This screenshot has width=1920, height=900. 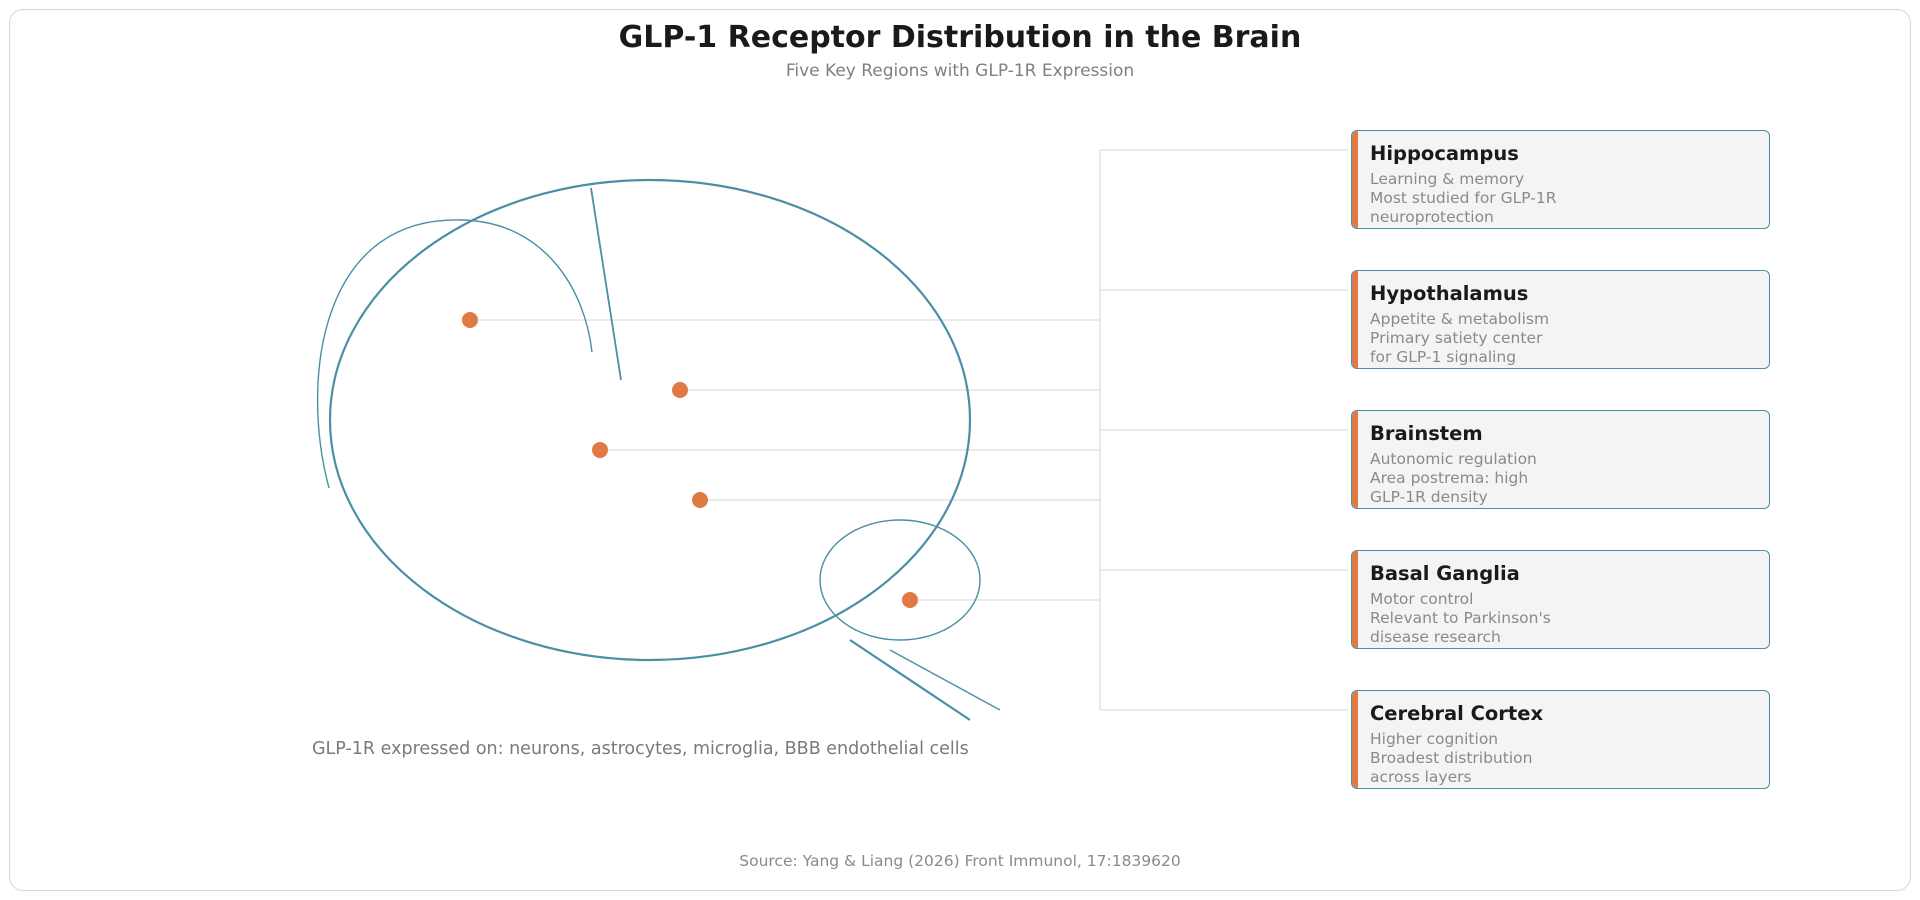 What do you see at coordinates (606, 284) in the screenshot?
I see `central-sulcus` at bounding box center [606, 284].